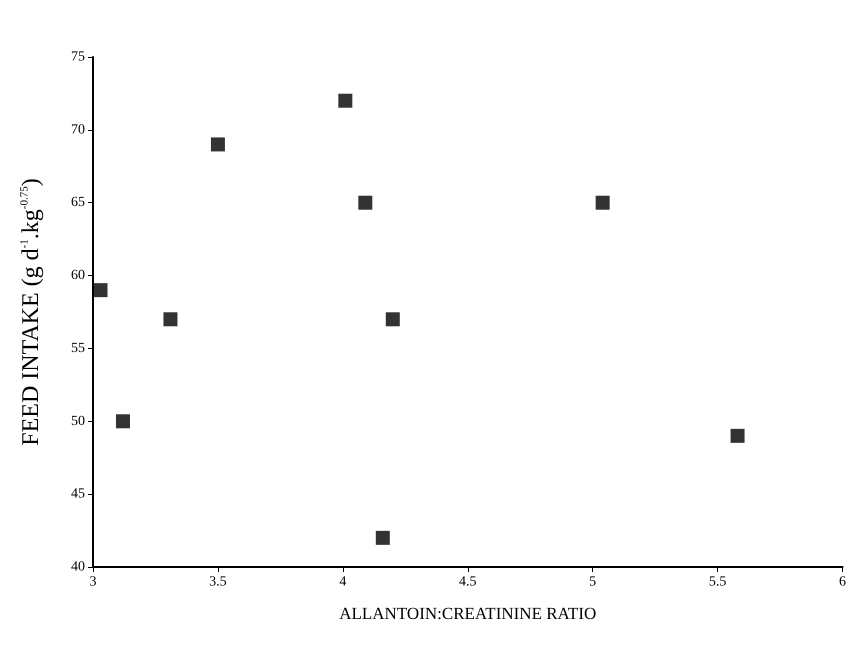 The height and width of the screenshot is (645, 849). What do you see at coordinates (218, 582) in the screenshot?
I see `x-tick-label: 3.5` at bounding box center [218, 582].